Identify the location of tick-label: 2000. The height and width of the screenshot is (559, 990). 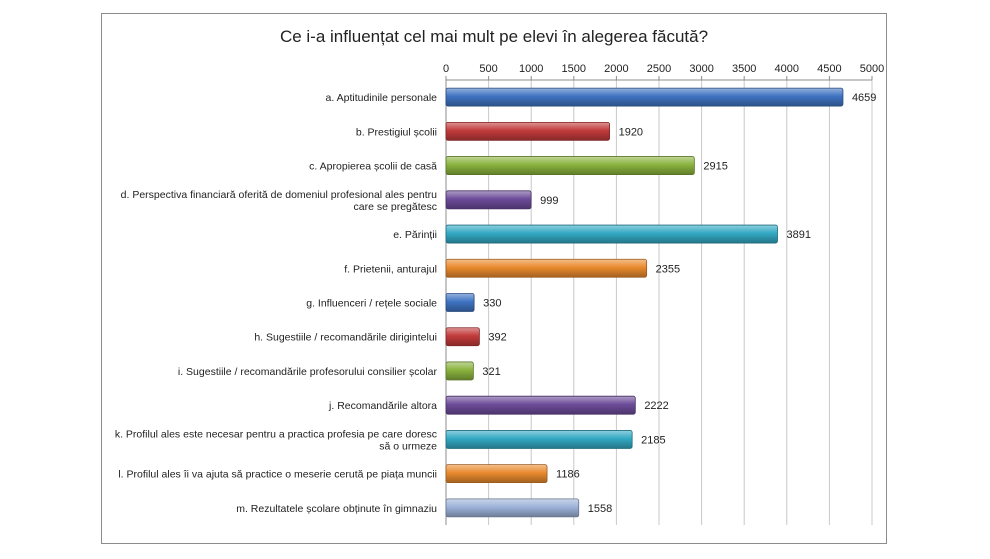
(616, 69).